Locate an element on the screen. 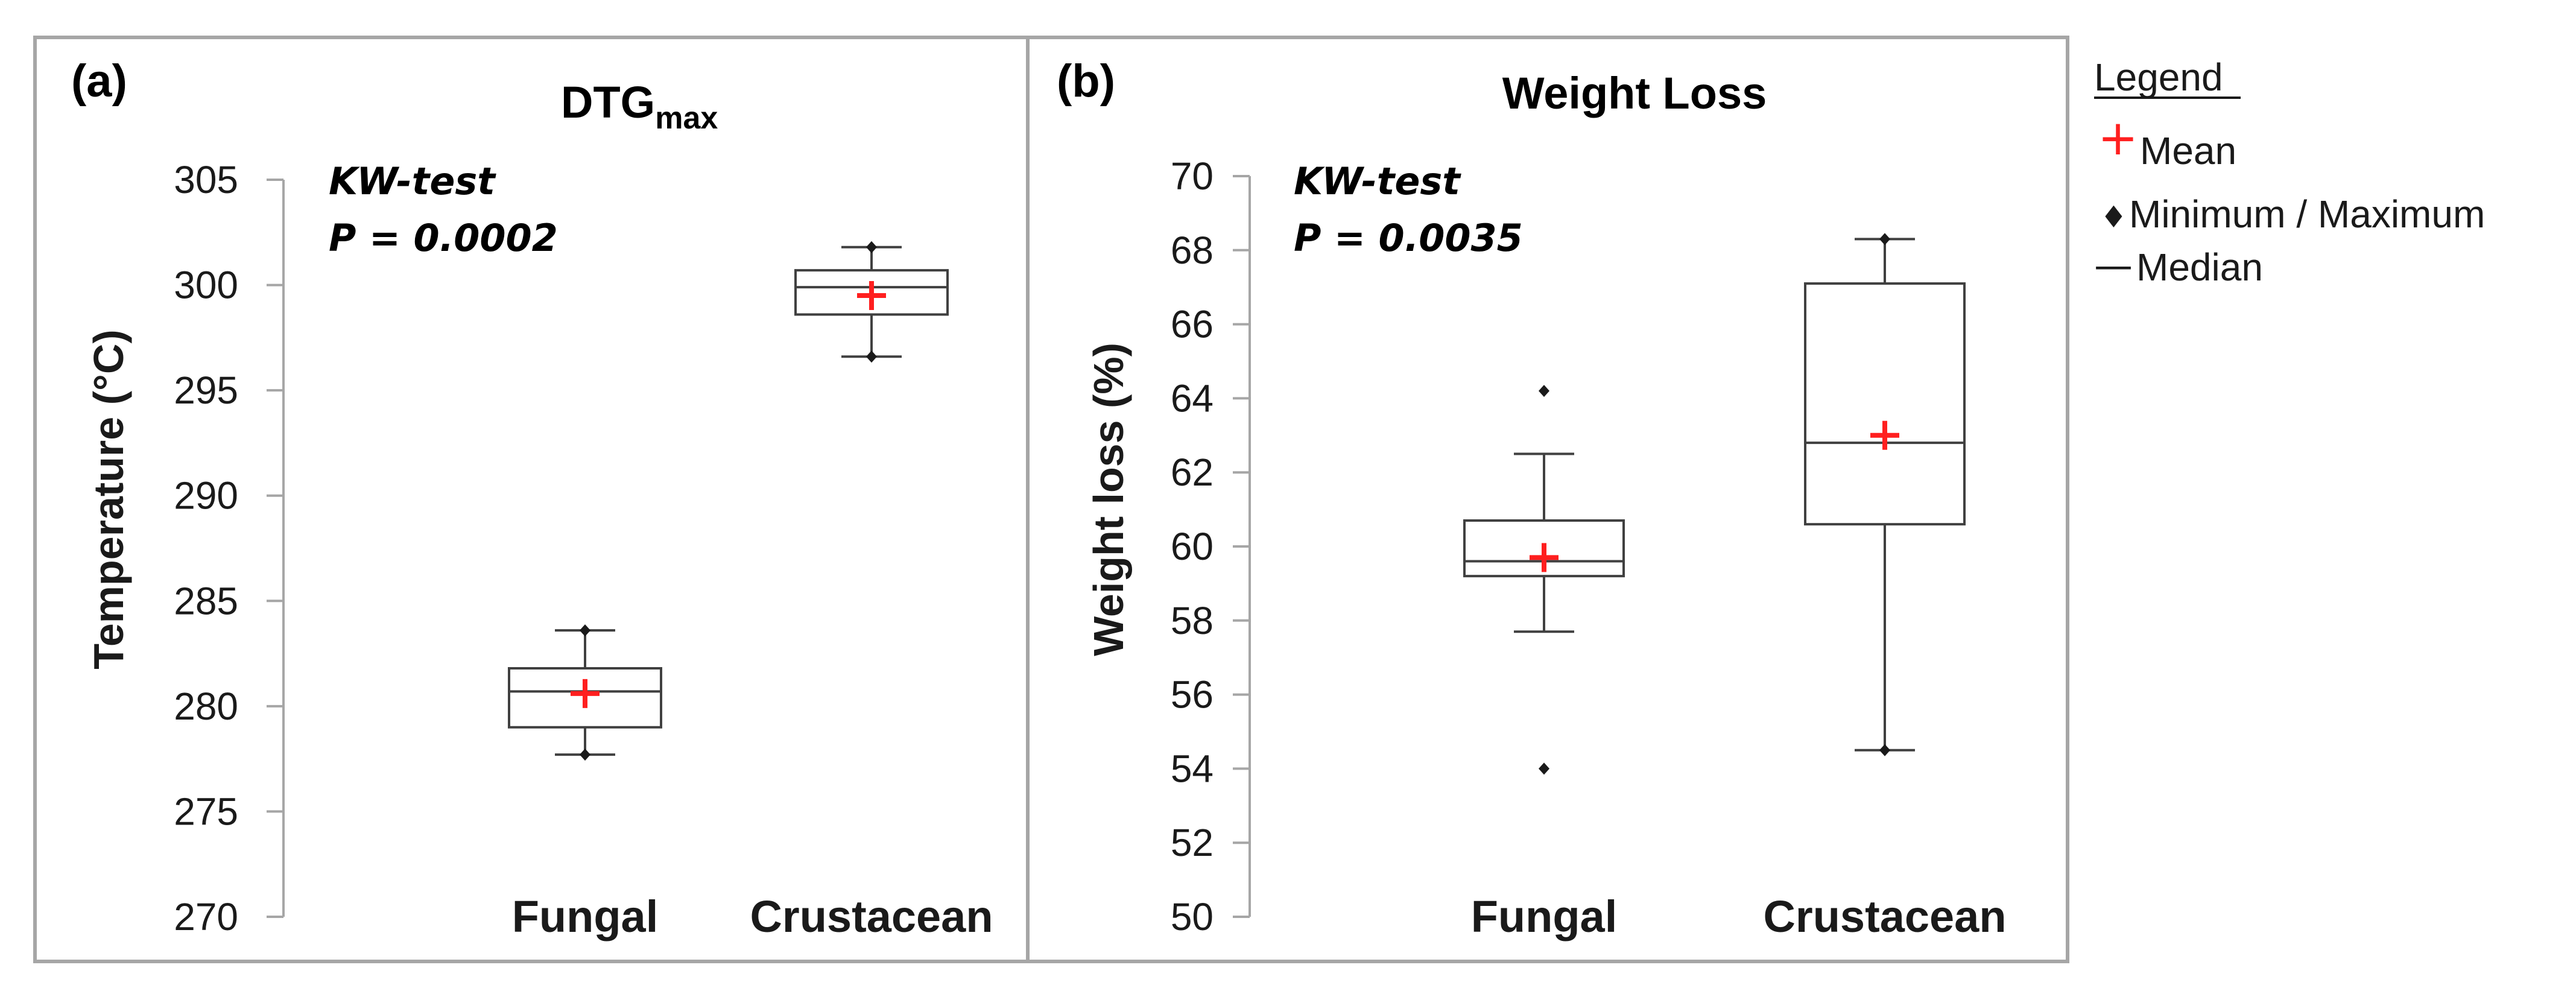  y-tick-label: 290 is located at coordinates (206, 496).